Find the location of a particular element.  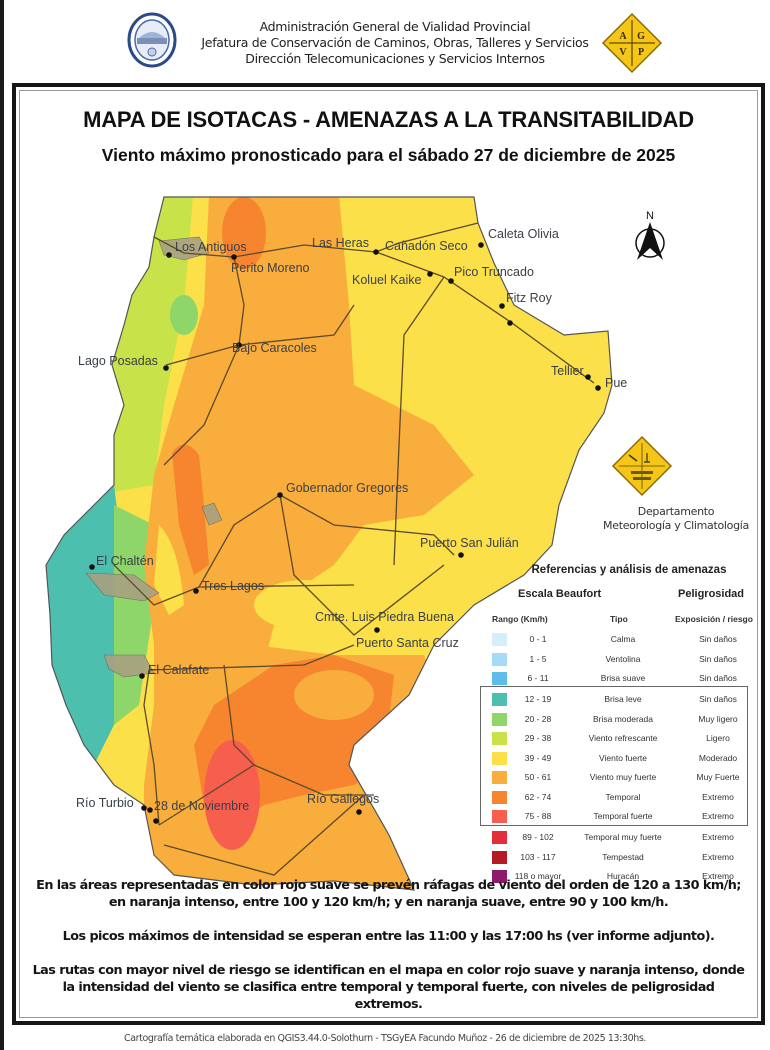

place-label: Caleta Olivia is located at coordinates (523, 234).